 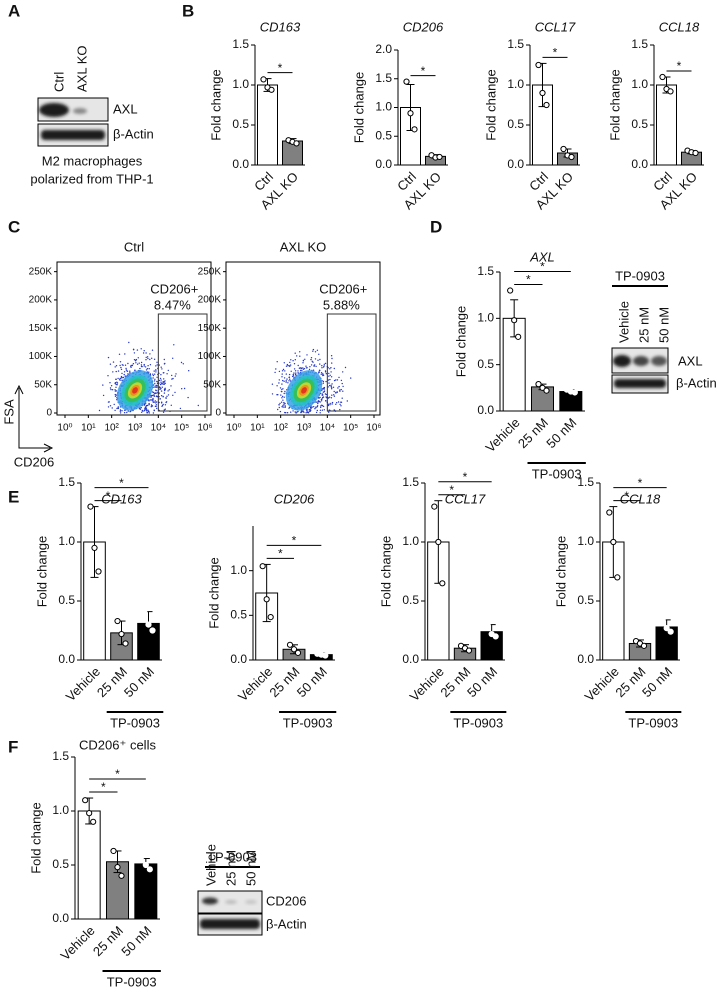 I want to click on y-tick-label: 2.0, so click(x=383, y=49).